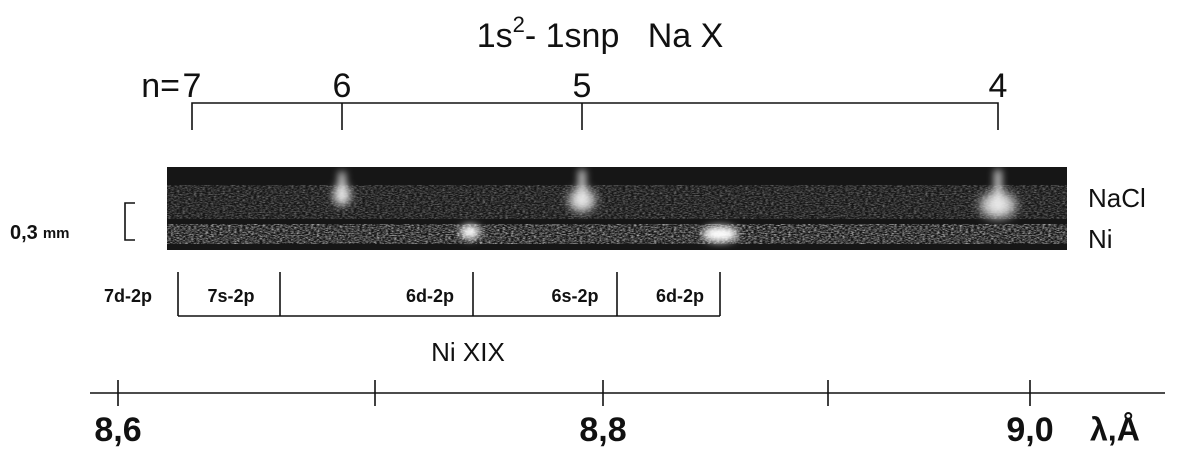  Describe the element at coordinates (602, 430) in the screenshot. I see `axis-tick-label: 8,8` at that location.